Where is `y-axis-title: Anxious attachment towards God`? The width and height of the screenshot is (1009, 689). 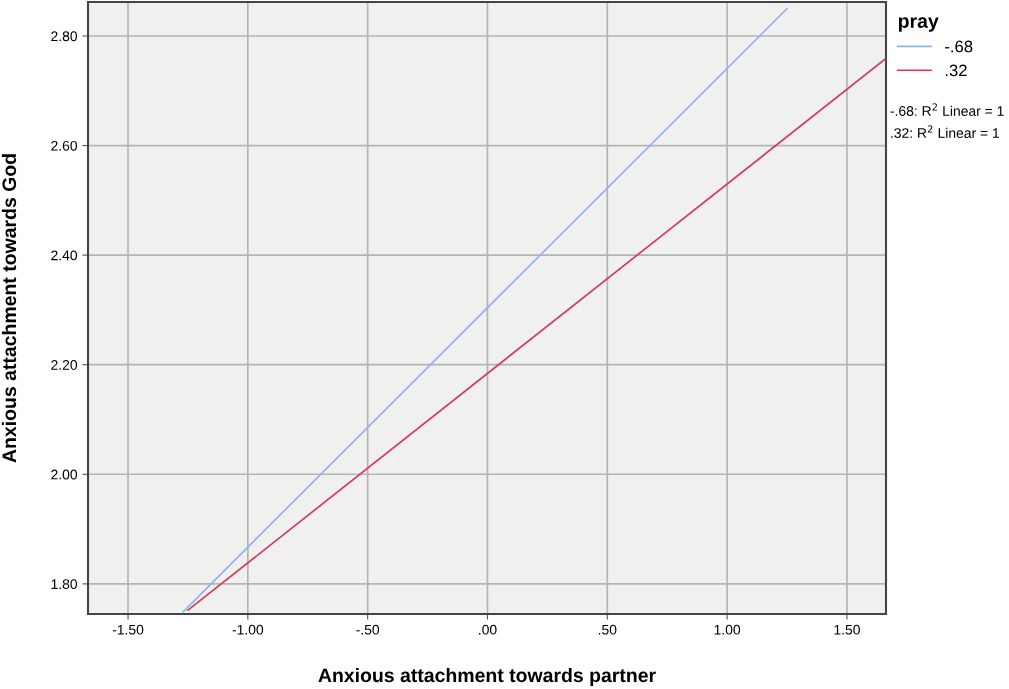 y-axis-title: Anxious attachment towards God is located at coordinates (9, 308).